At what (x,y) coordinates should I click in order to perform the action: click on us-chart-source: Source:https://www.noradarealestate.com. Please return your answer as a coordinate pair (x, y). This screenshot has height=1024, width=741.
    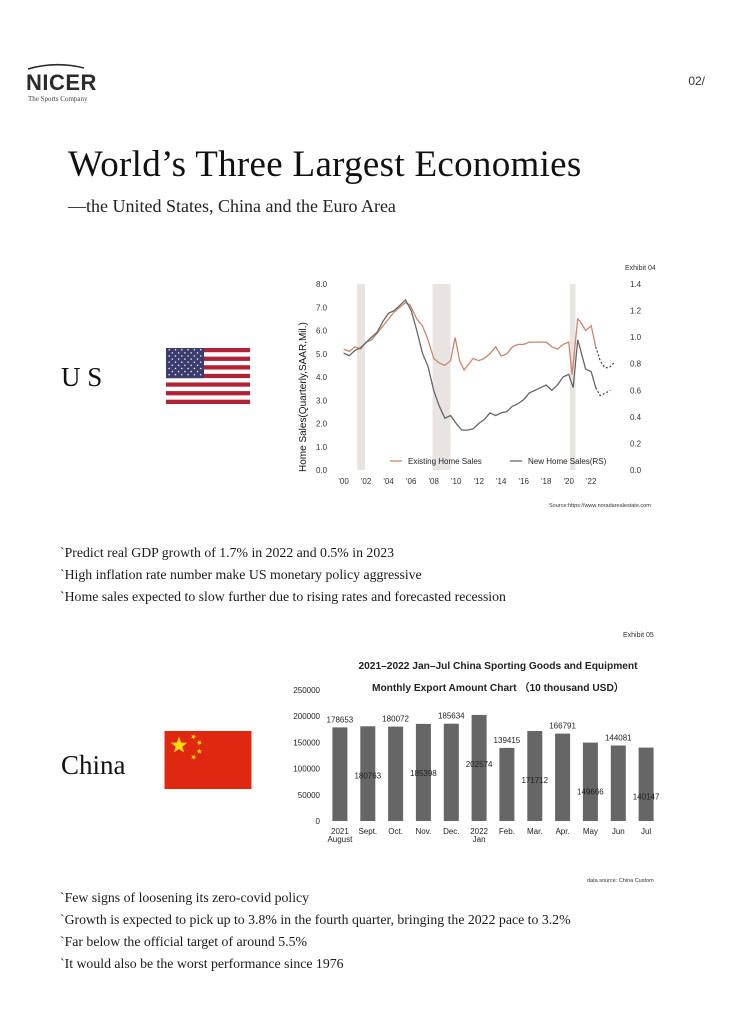
    Looking at the image, I should click on (600, 506).